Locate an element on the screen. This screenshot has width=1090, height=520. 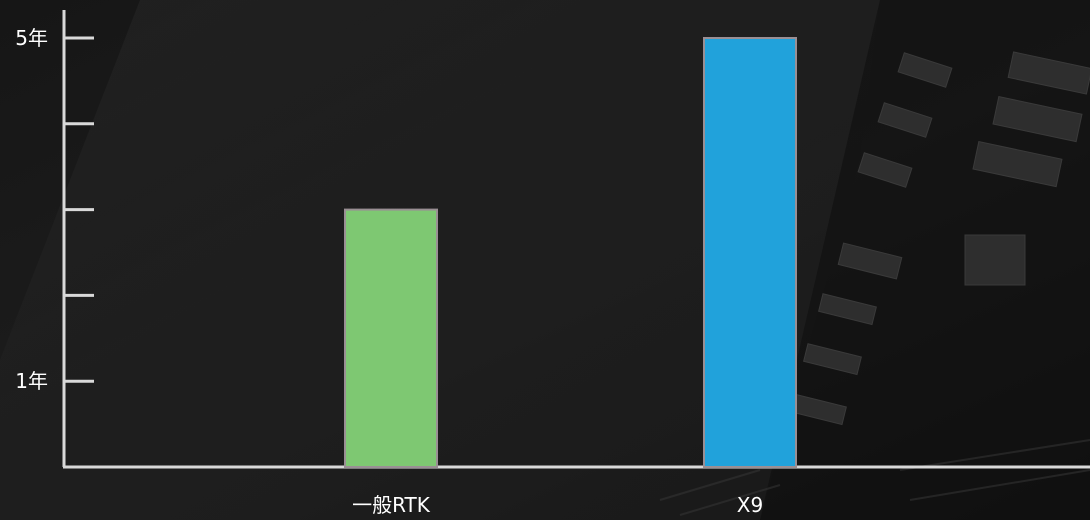
category-label-1: X9 is located at coordinates (750, 505).